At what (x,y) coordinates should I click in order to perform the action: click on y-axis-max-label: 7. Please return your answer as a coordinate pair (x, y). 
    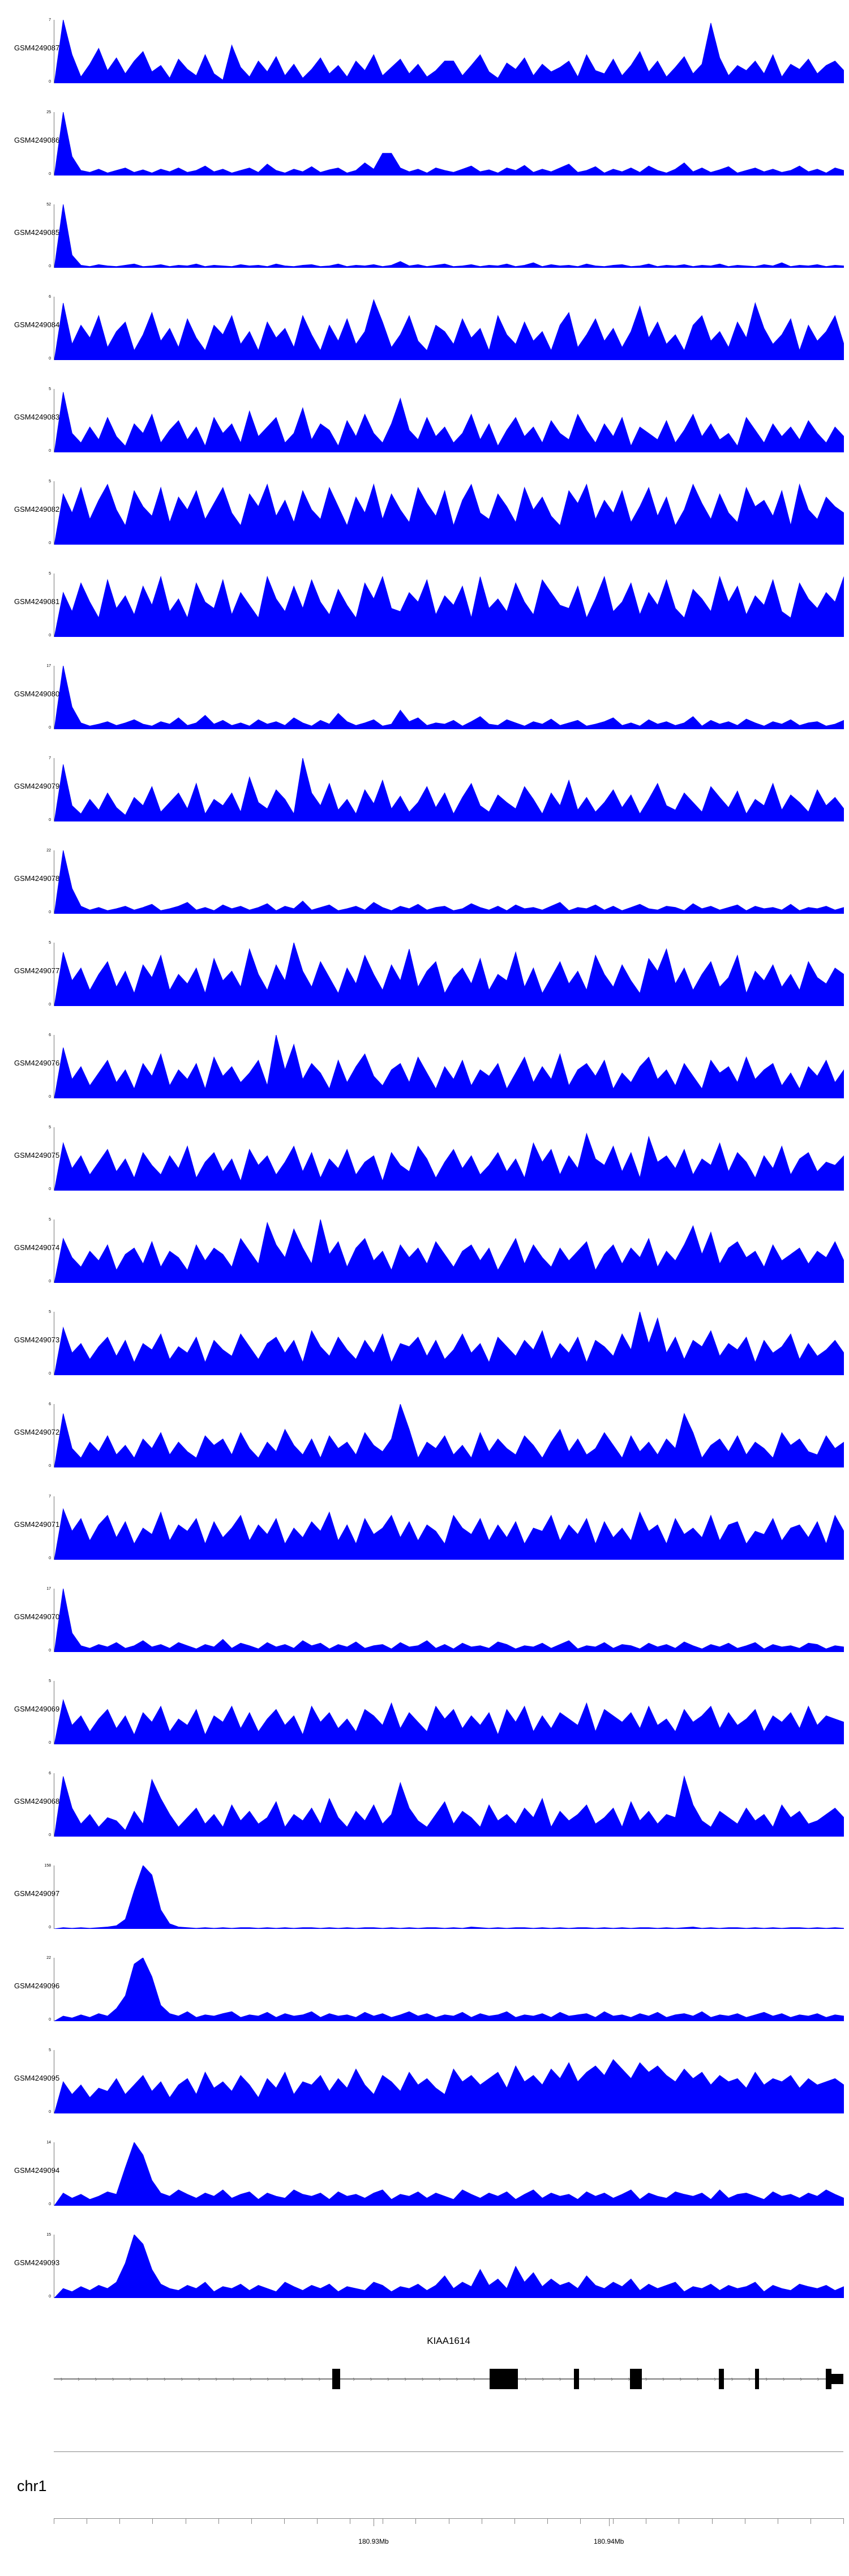
    Looking at the image, I should click on (50, 20).